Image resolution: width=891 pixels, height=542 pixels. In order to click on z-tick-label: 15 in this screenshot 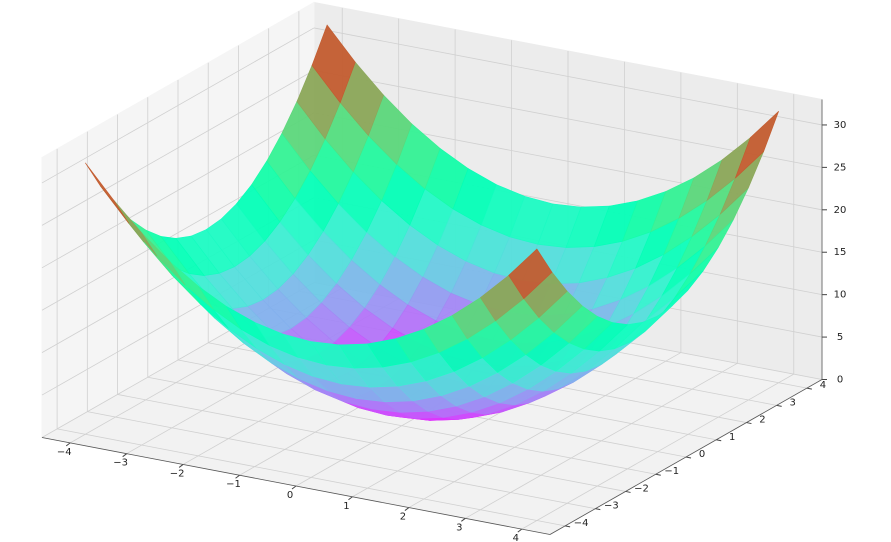, I will do `click(840, 252)`.